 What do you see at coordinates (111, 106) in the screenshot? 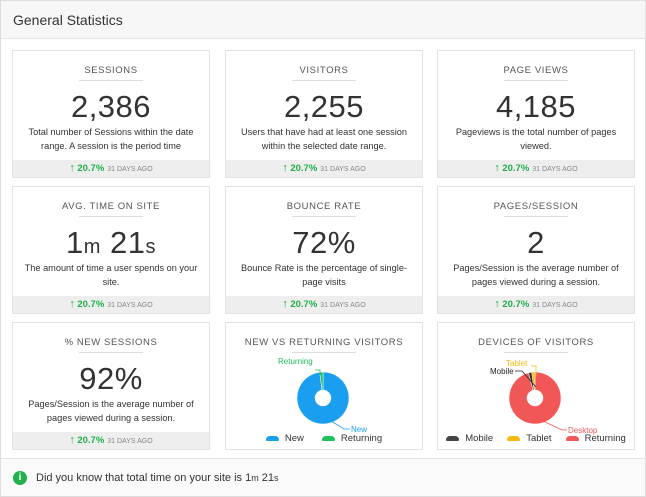
I see `metric-value: 2,386` at bounding box center [111, 106].